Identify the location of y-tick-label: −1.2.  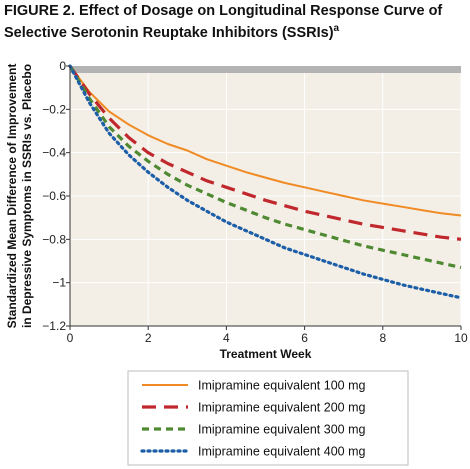
(54, 326).